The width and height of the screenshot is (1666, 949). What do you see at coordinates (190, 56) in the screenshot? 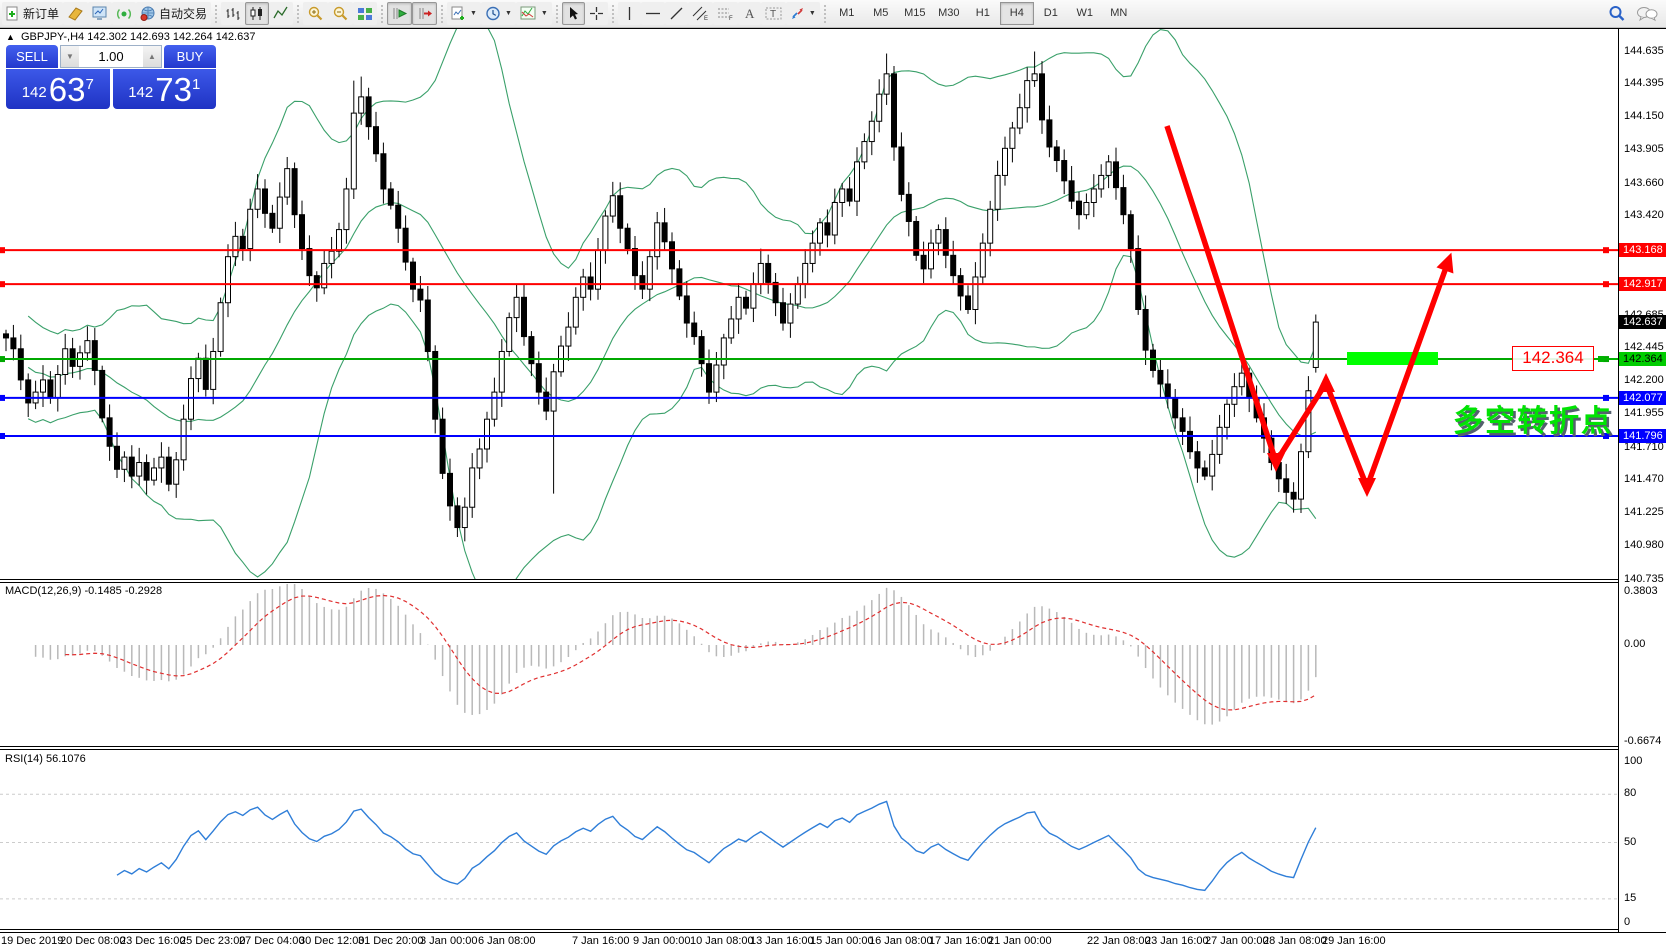
I see `buy-button: BUY` at bounding box center [190, 56].